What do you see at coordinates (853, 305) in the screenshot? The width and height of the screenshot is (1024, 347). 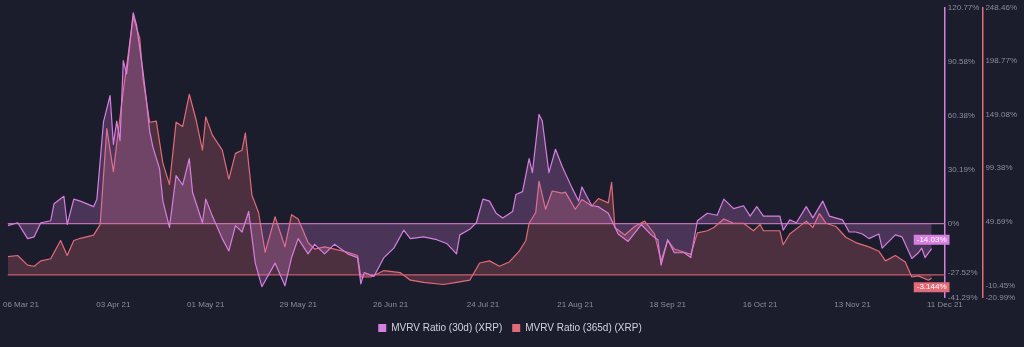 I see `x-tick-label: 13 Nov 21` at bounding box center [853, 305].